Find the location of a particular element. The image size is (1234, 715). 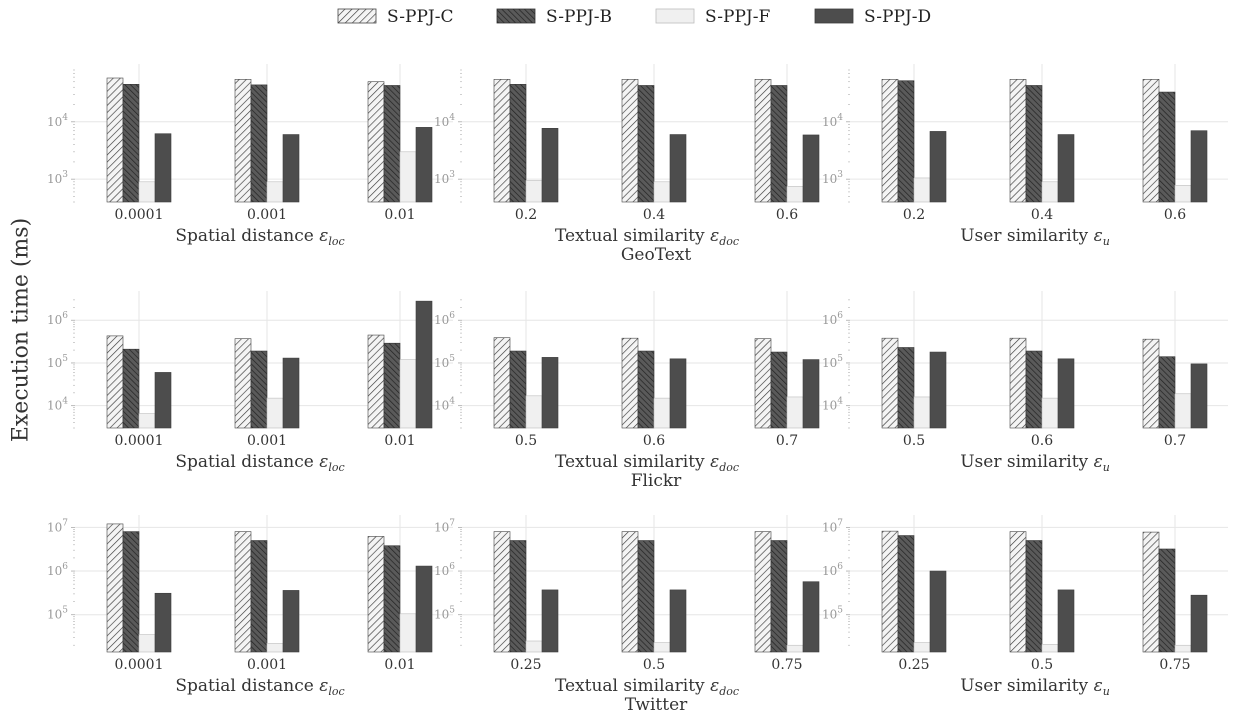

bar-s-ppj-d-0.6 is located at coordinates (678, 393).